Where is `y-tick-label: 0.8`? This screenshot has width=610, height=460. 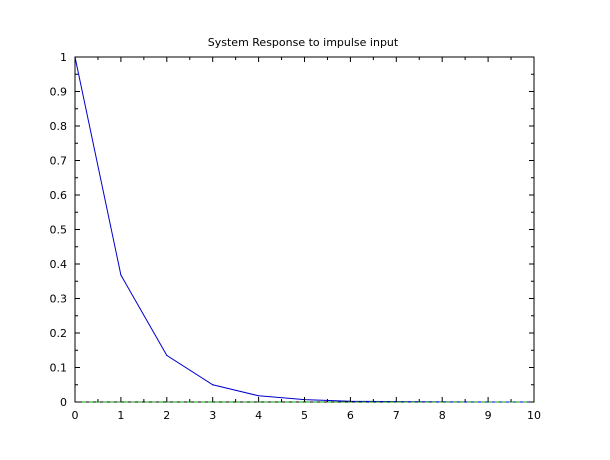
y-tick-label: 0.8 is located at coordinates (59, 126).